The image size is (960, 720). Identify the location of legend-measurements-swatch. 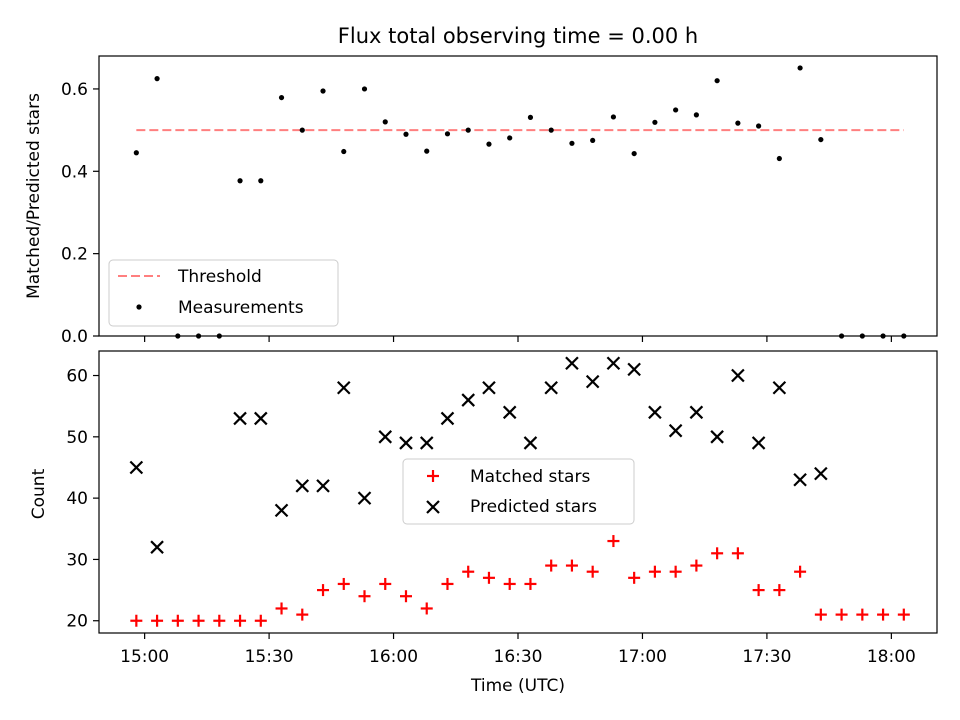
(139, 307).